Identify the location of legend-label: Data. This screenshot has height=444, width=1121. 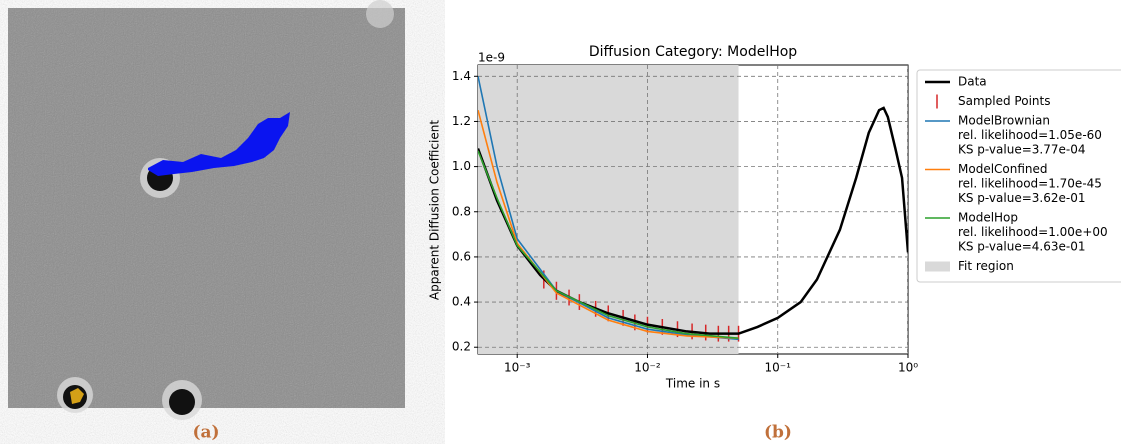
(972, 82).